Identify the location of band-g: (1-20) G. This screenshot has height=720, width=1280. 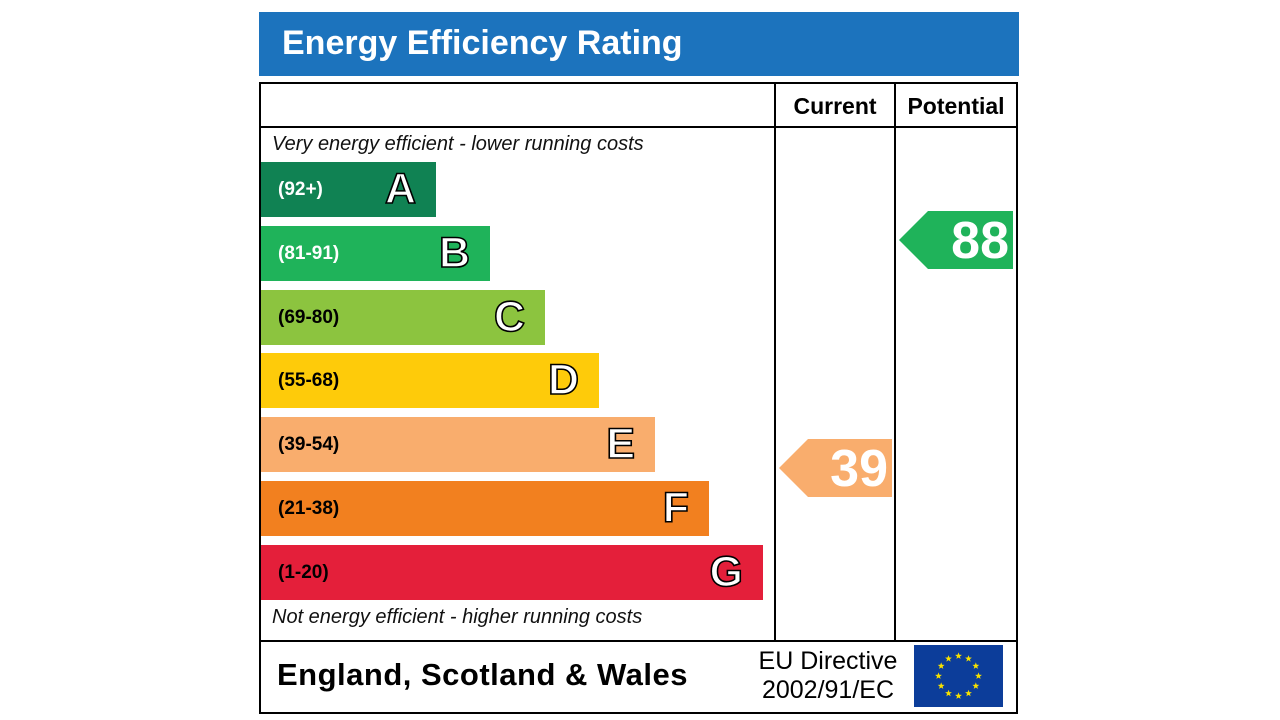
(512, 572).